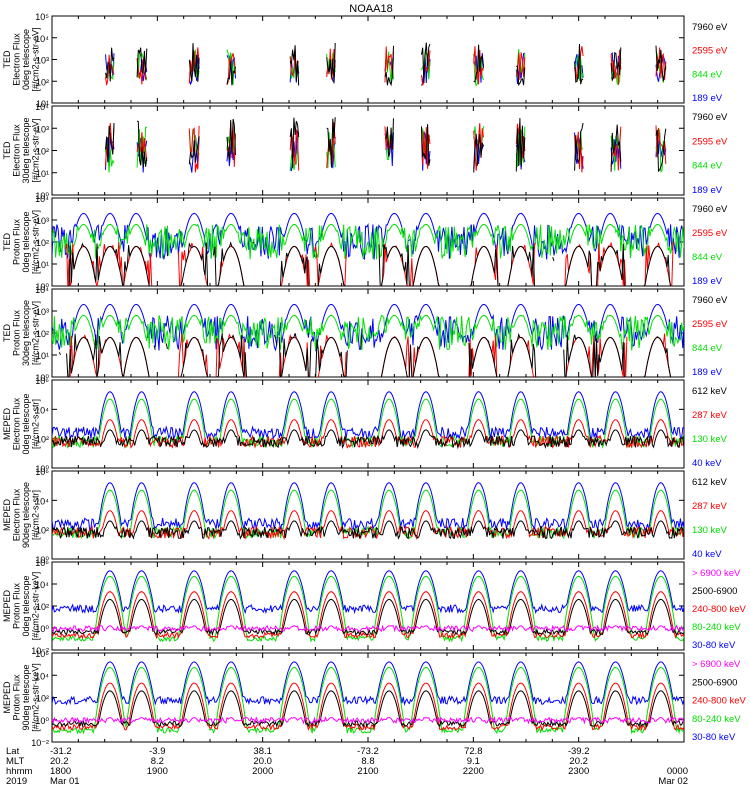 The image size is (750, 800). I want to click on legend-entry: 2595 eV, so click(710, 51).